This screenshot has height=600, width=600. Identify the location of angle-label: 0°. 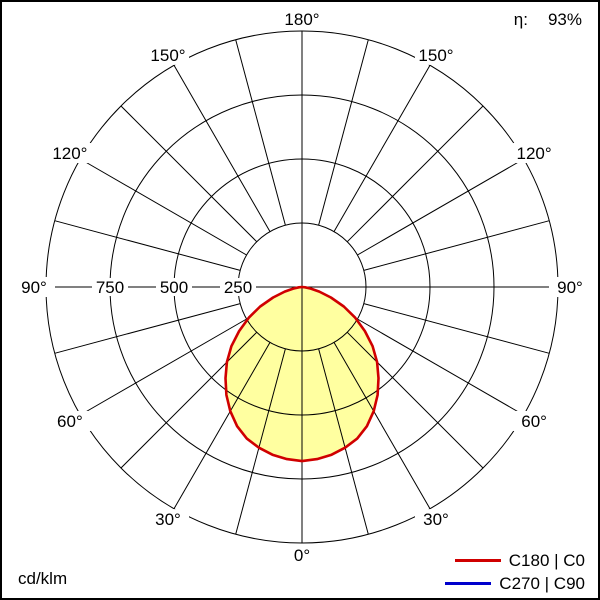
(302, 555).